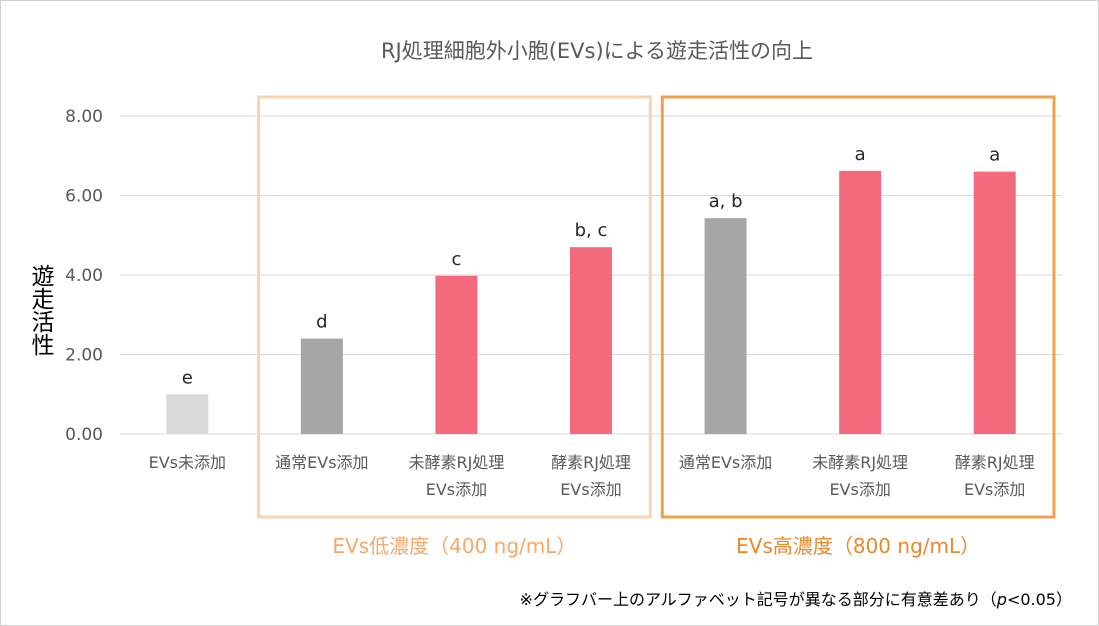 The image size is (1099, 626). What do you see at coordinates (591, 230) in the screenshot?
I see `significance-label-4: b, c` at bounding box center [591, 230].